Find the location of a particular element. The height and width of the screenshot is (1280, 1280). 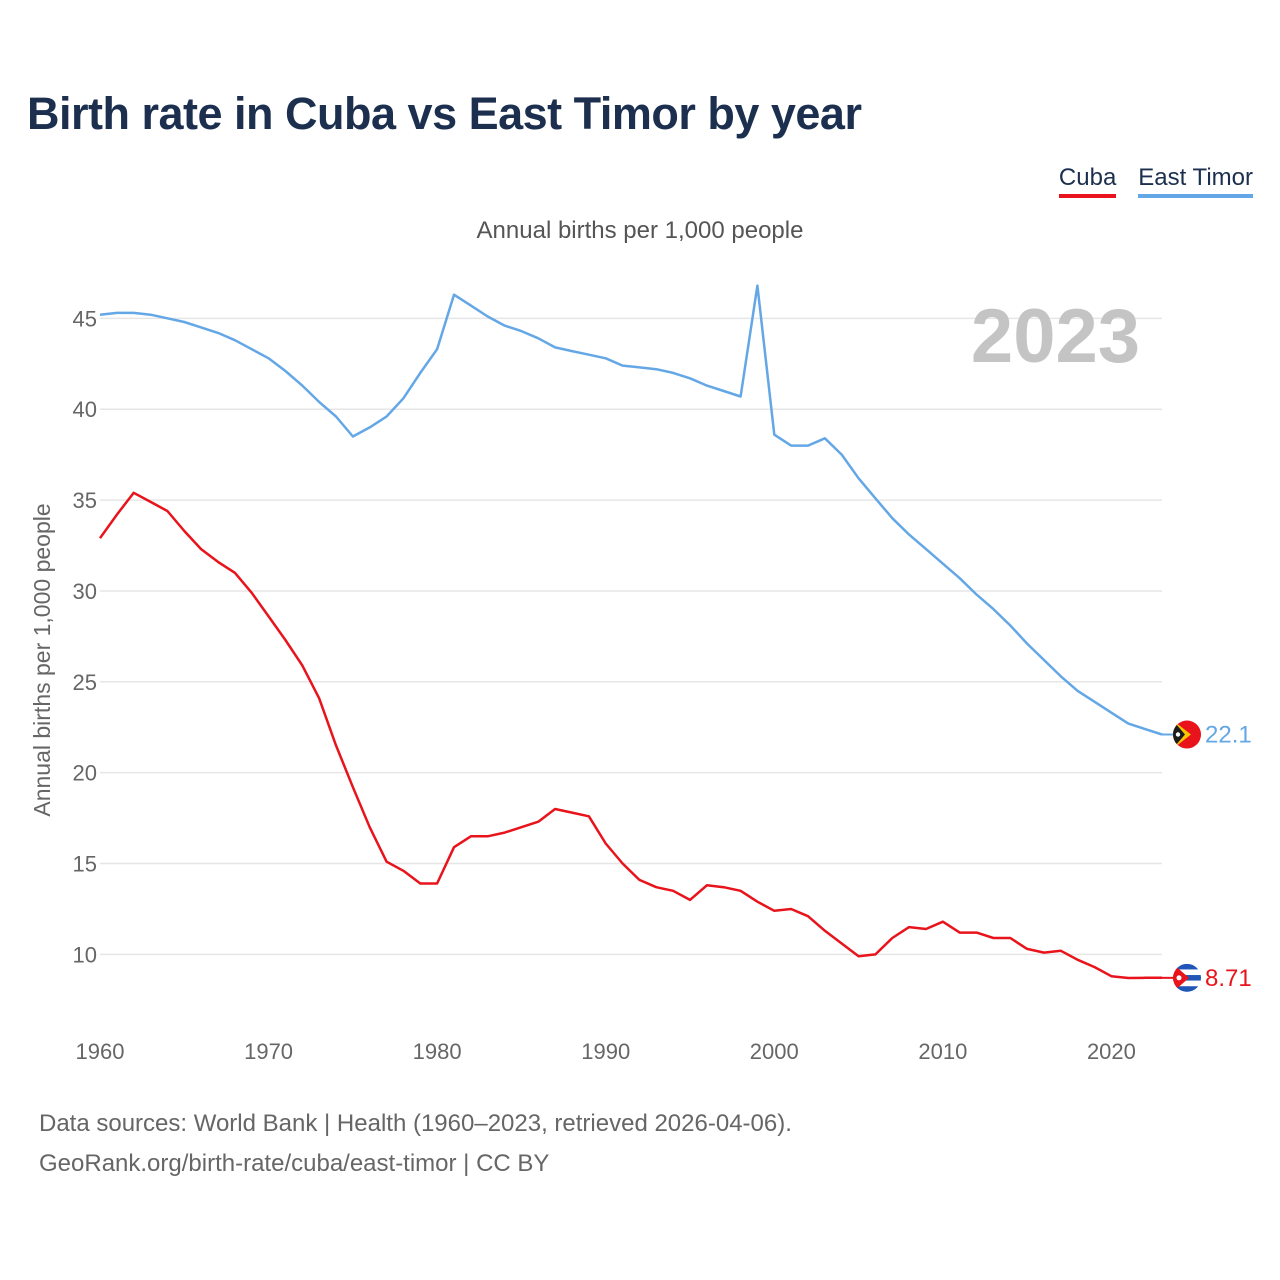

legend-label-east-timor: East Timor is located at coordinates (1195, 177).